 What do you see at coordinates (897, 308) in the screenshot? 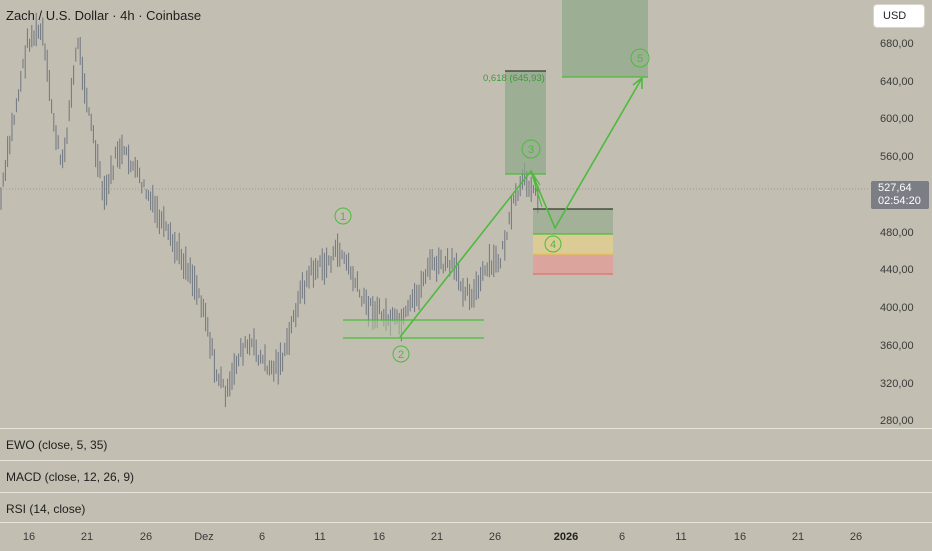
I see `price-tick: 400,00` at bounding box center [897, 308].